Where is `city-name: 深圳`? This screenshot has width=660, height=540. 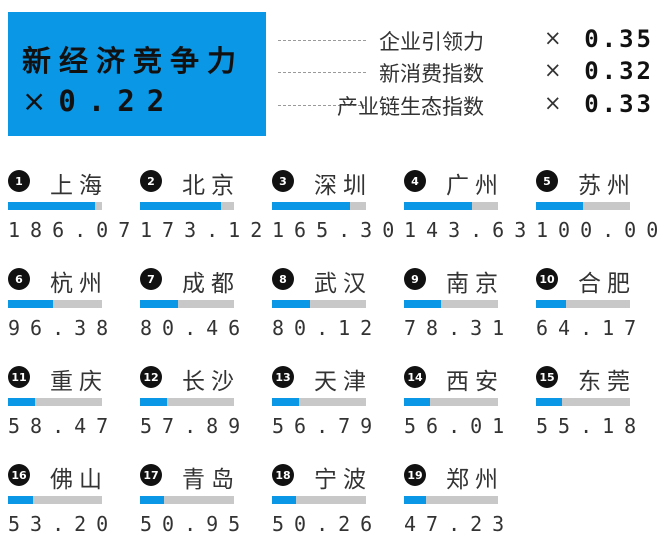
city-name: 深圳 is located at coordinates (343, 186).